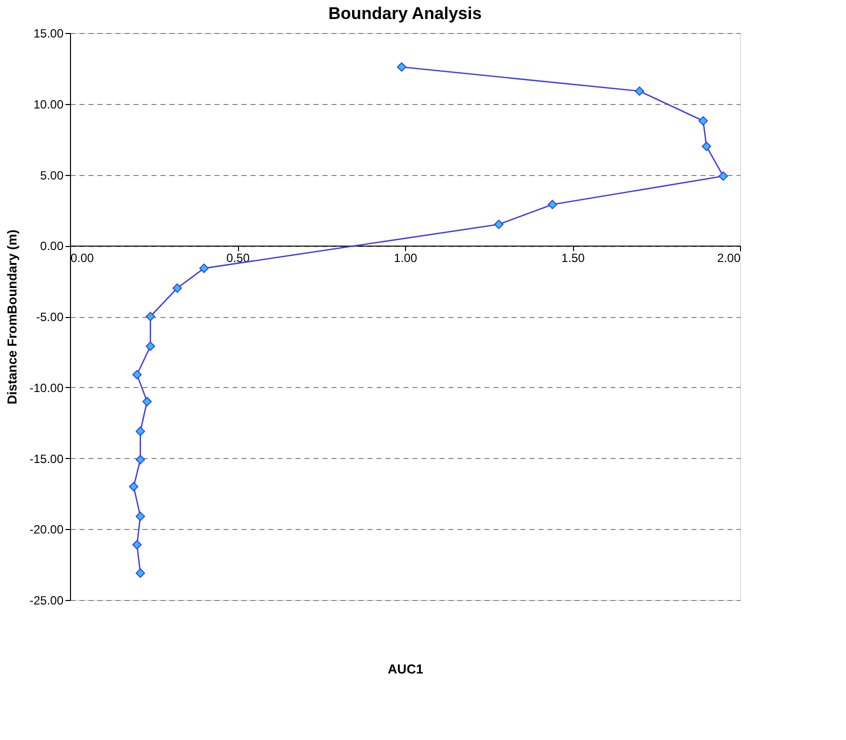 Image resolution: width=846 pixels, height=740 pixels. I want to click on y-axis-title: Distance FromBoundary (m), so click(12, 317).